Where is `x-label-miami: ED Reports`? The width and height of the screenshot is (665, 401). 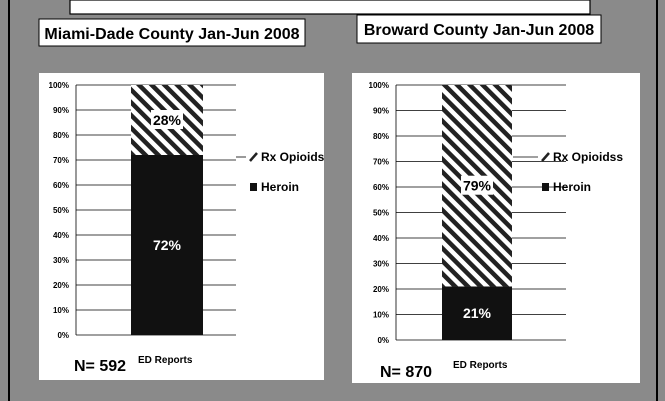 x-label-miami: ED Reports is located at coordinates (165, 360).